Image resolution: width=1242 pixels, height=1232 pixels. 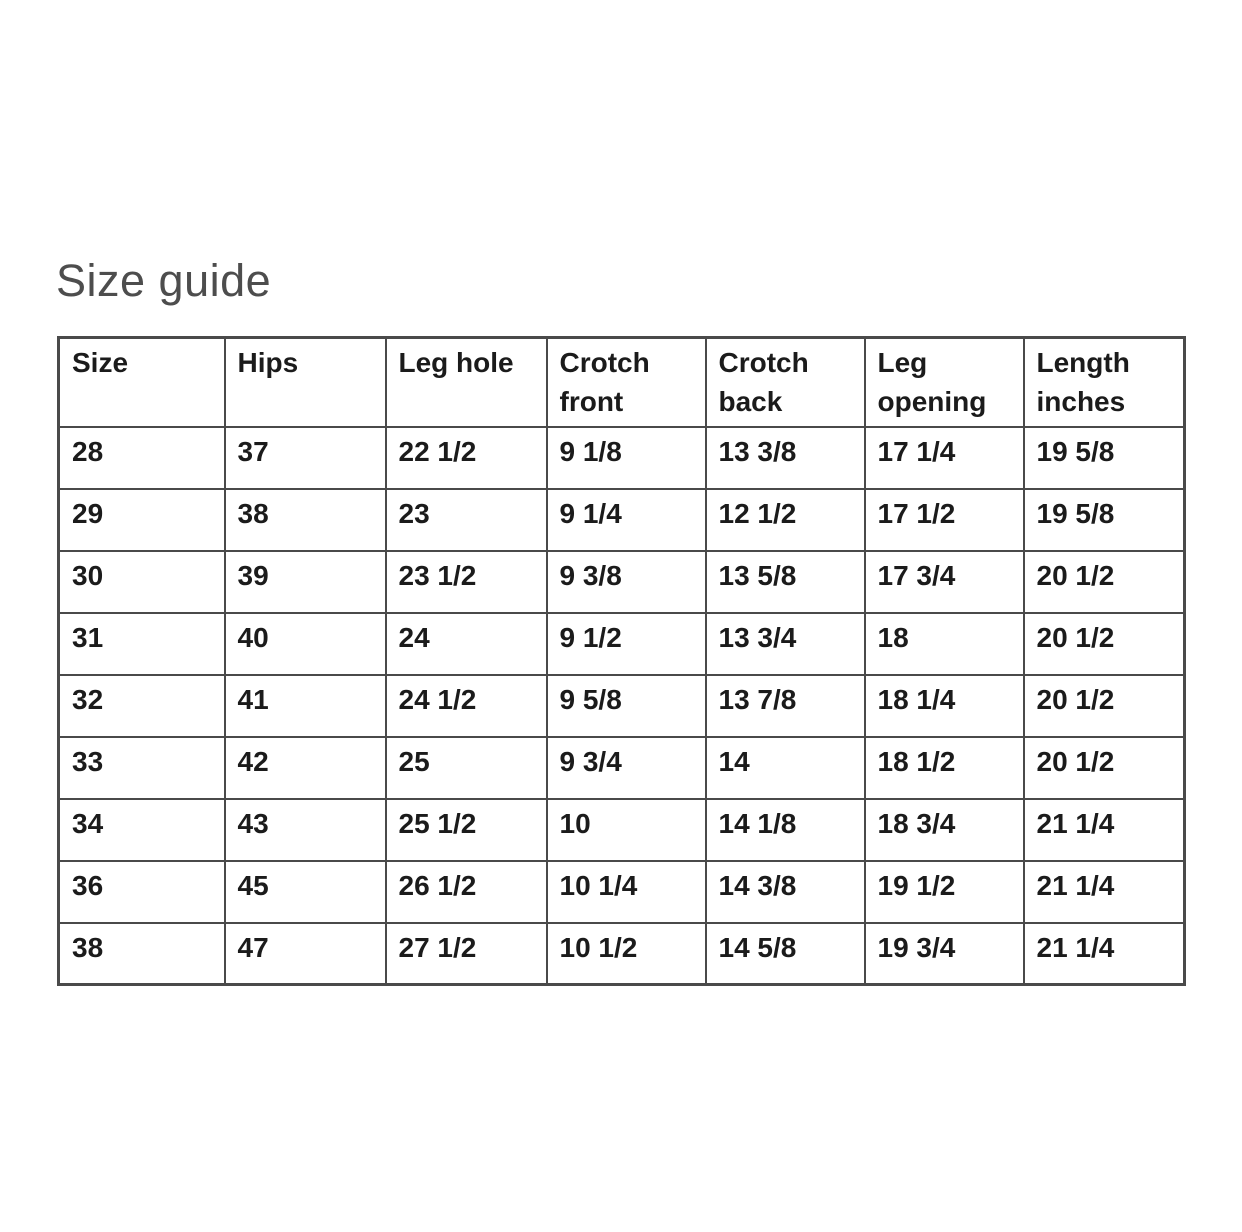 What do you see at coordinates (305, 953) in the screenshot?
I see `table-cell: 47` at bounding box center [305, 953].